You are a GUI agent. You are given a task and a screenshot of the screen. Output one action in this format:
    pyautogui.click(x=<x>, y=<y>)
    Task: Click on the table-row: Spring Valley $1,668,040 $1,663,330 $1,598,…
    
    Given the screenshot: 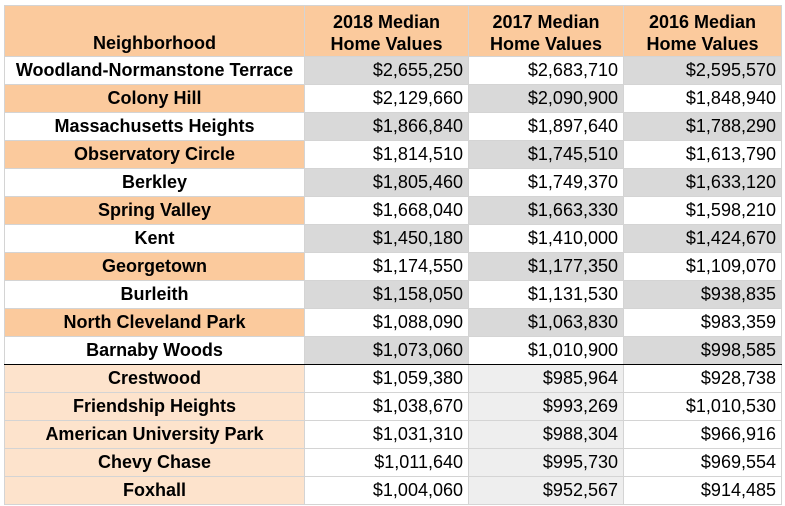 What is the action you would take?
    pyautogui.click(x=393, y=210)
    